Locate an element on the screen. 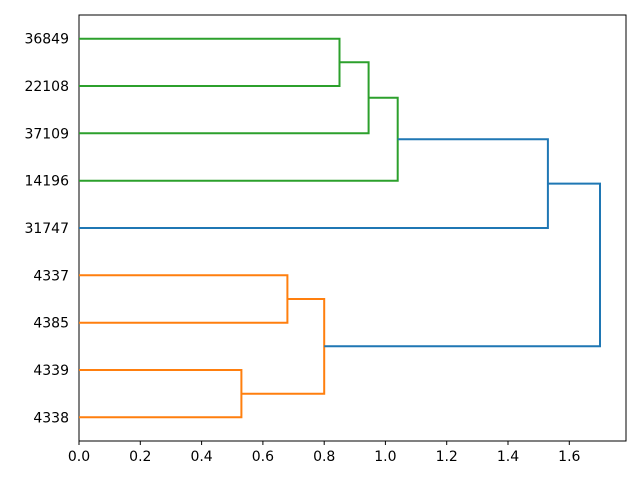 The image size is (640, 484). leaf-label: 4339 is located at coordinates (51, 371).